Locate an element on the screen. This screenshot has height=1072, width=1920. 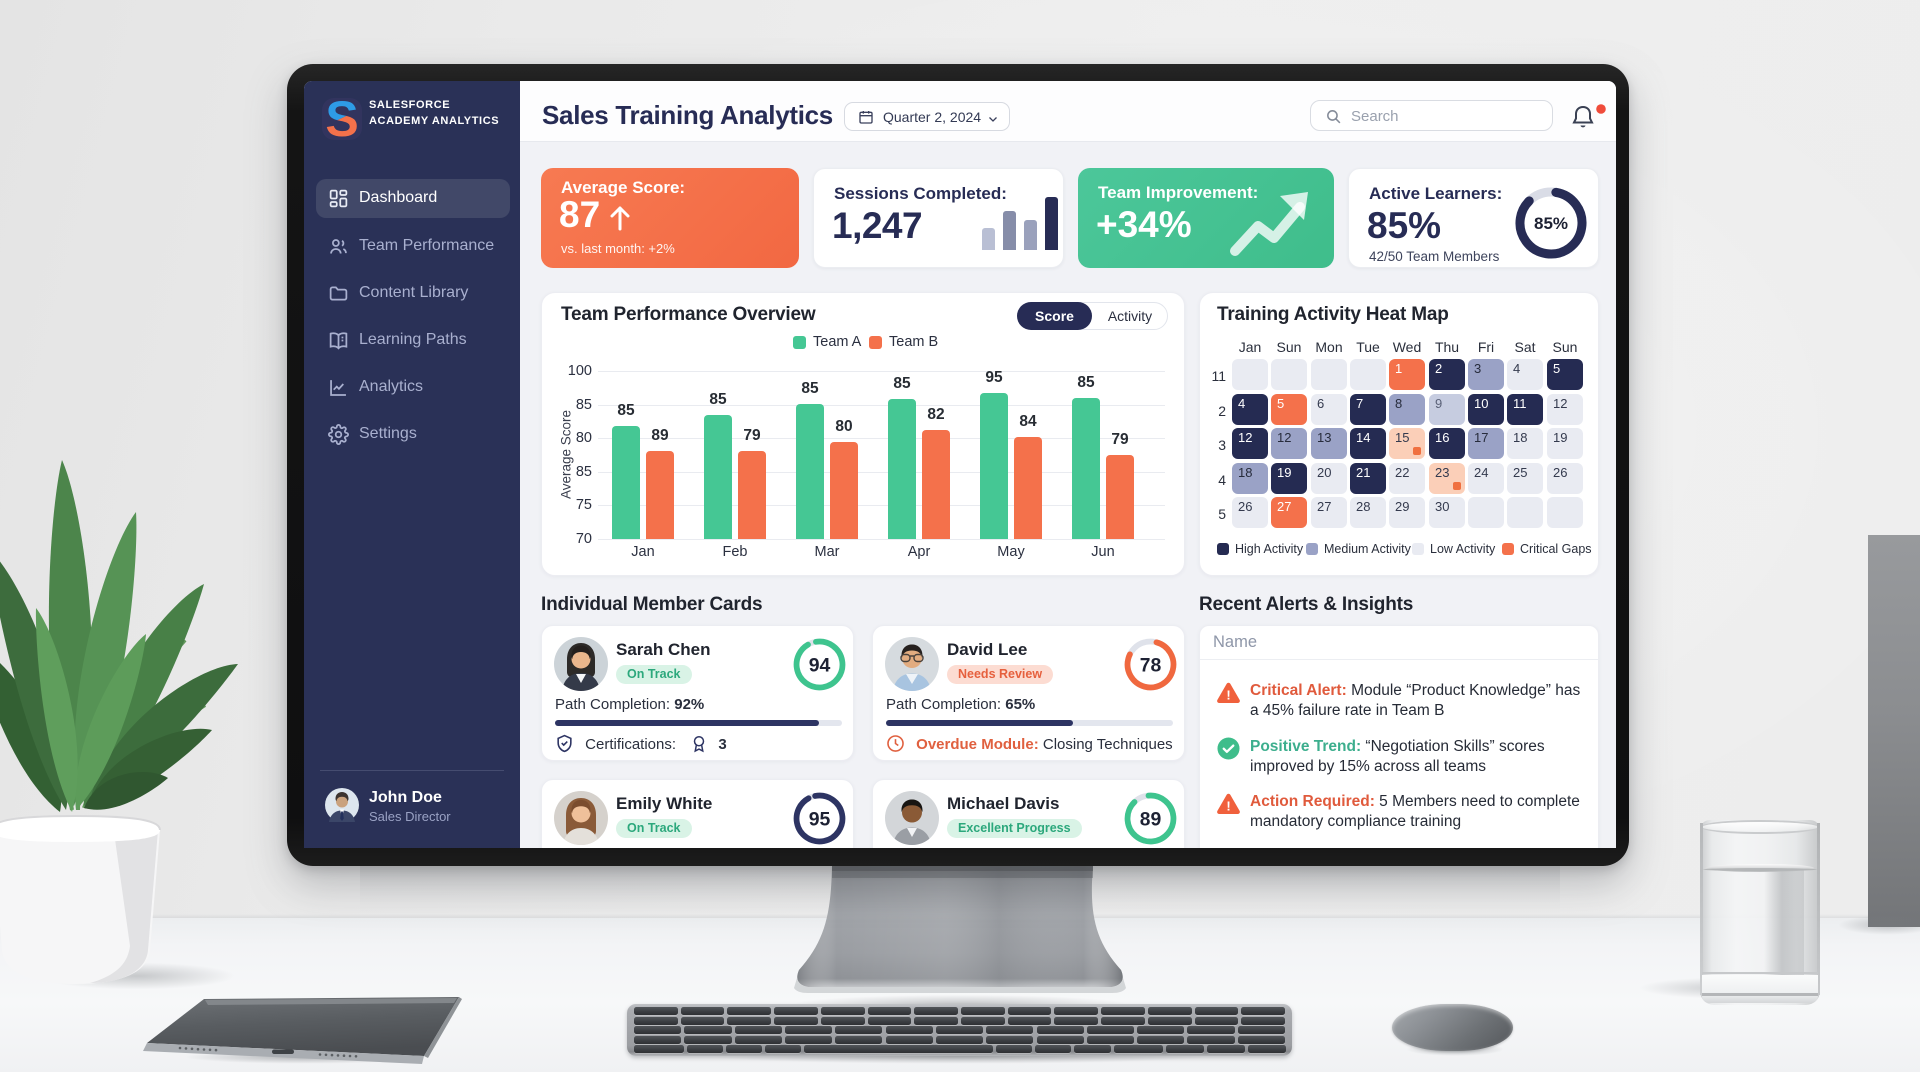
svg-text: 78 is located at coordinates (1151, 666).